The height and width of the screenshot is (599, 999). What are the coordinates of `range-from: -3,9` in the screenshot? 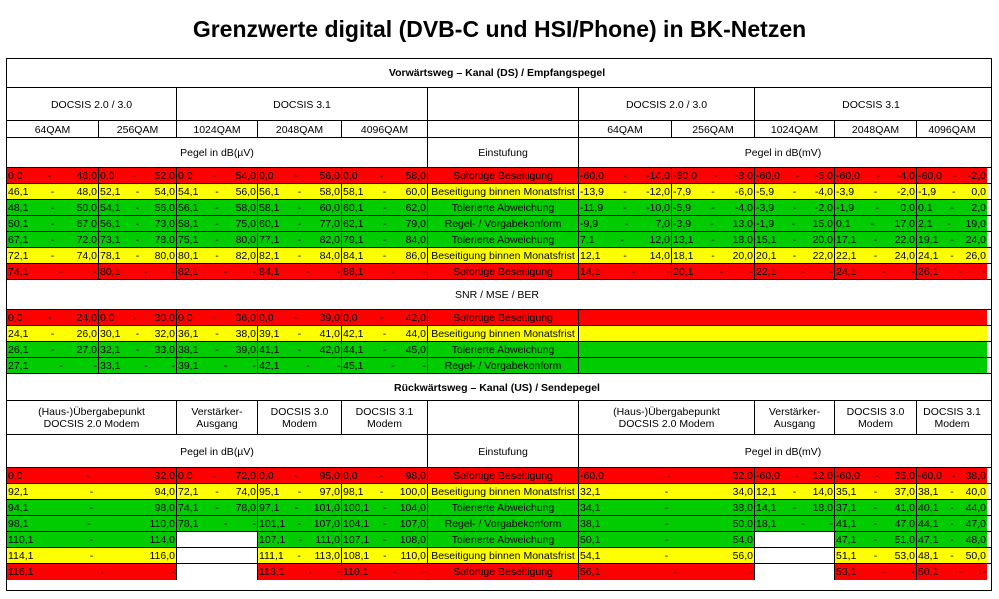 It's located at (765, 208).